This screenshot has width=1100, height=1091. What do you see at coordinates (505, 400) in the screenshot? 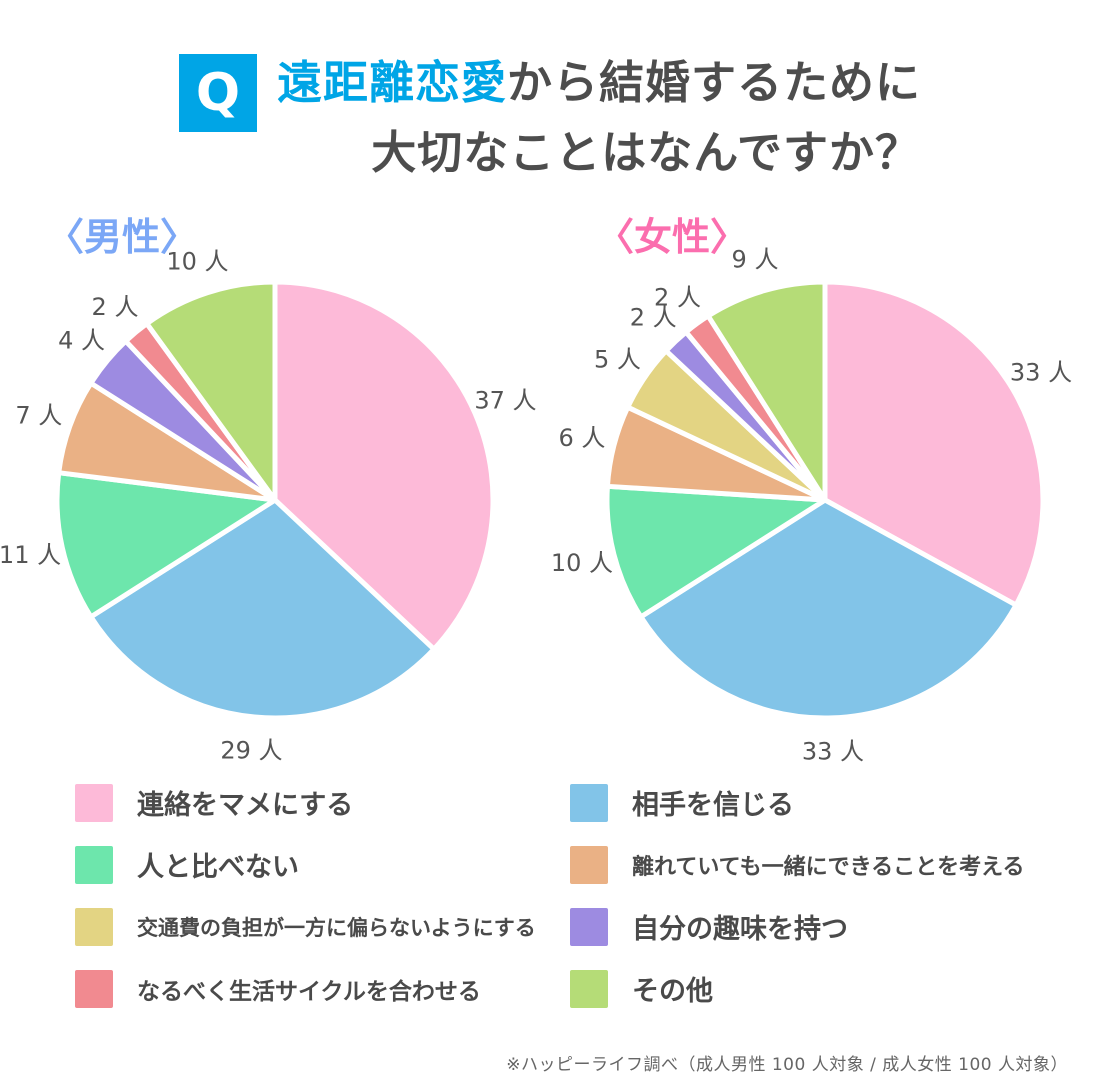
I see `slice-value-label: 37 人` at bounding box center [505, 400].